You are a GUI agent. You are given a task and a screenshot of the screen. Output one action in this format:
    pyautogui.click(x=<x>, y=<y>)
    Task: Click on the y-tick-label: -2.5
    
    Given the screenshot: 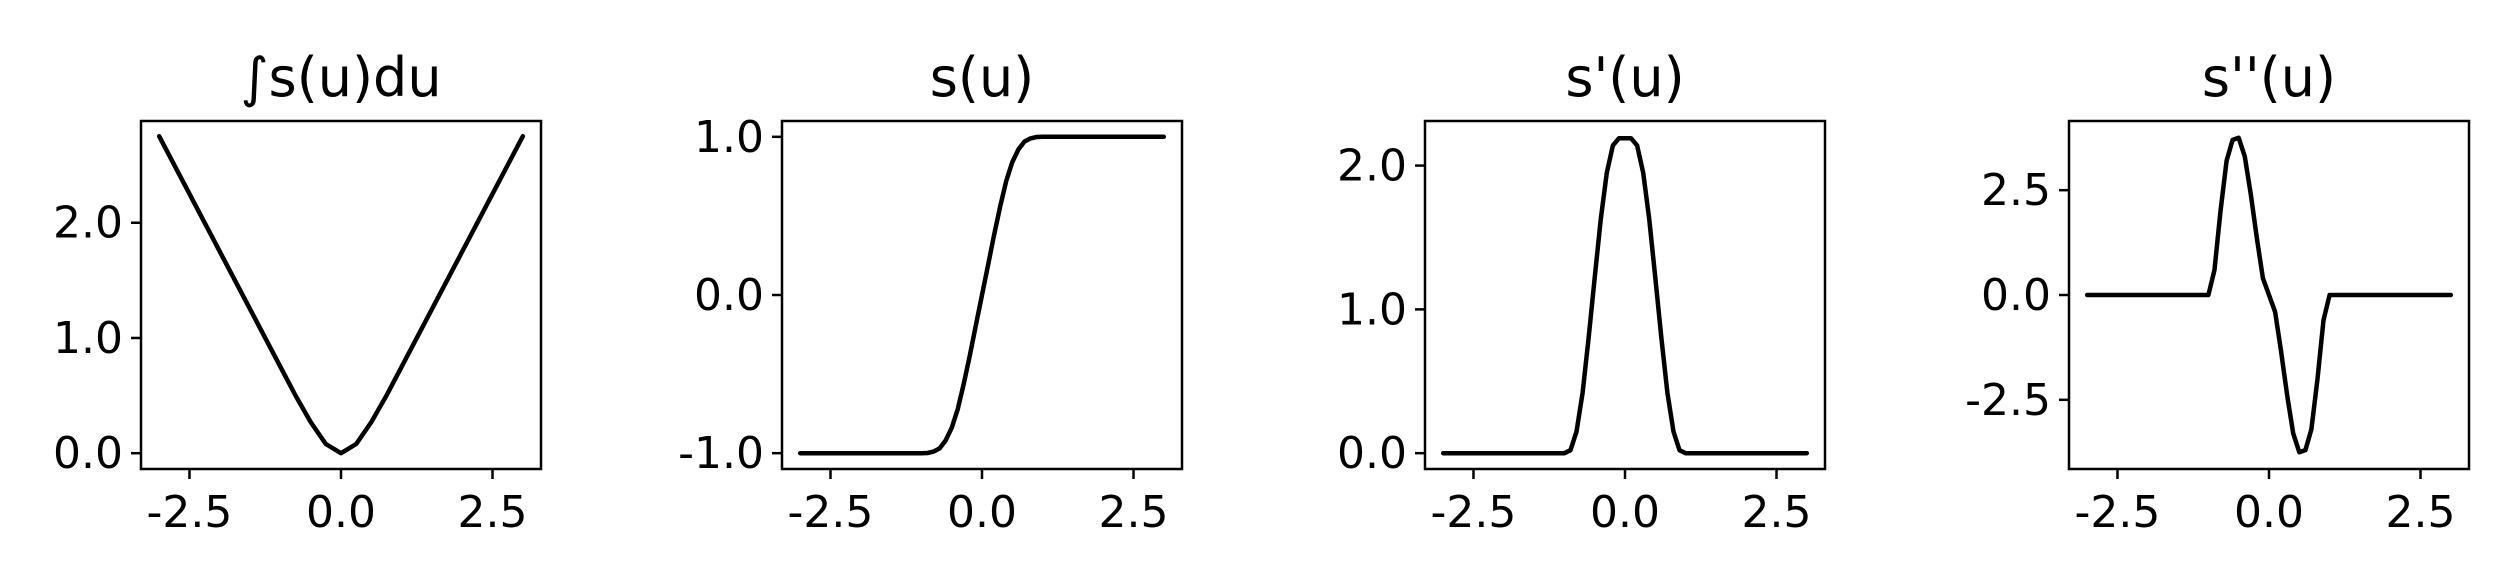 What is the action you would take?
    pyautogui.click(x=2008, y=400)
    